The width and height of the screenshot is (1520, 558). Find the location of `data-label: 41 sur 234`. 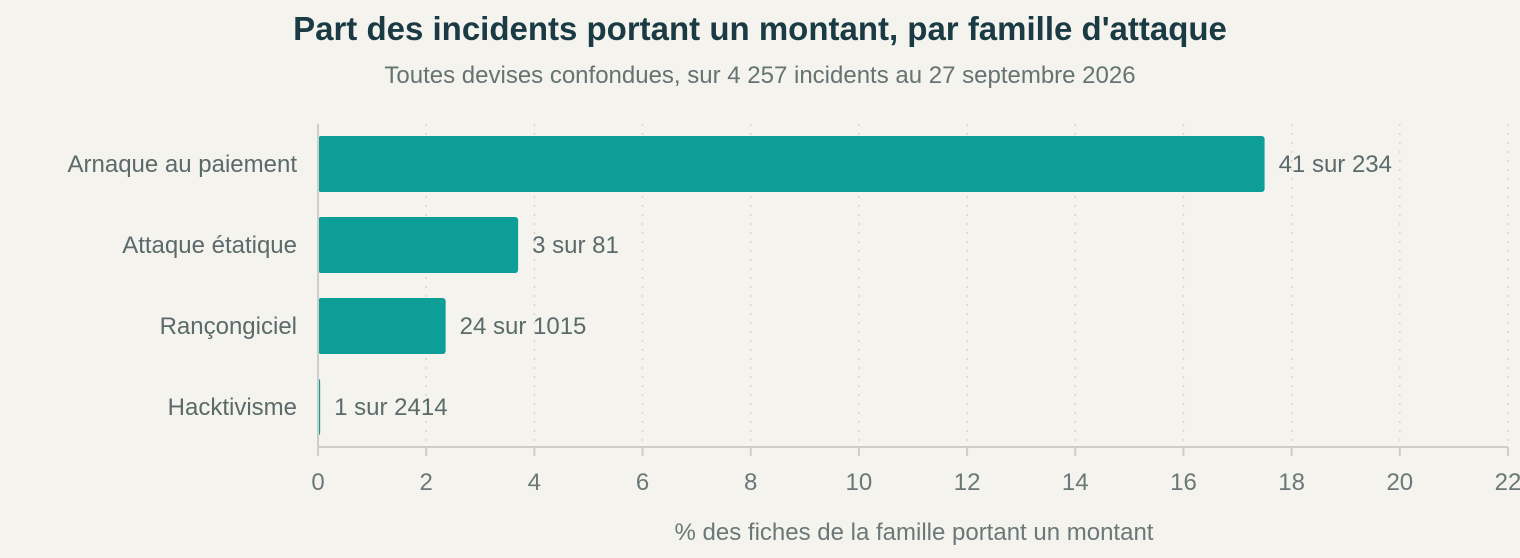

data-label: 41 sur 234 is located at coordinates (1335, 164).